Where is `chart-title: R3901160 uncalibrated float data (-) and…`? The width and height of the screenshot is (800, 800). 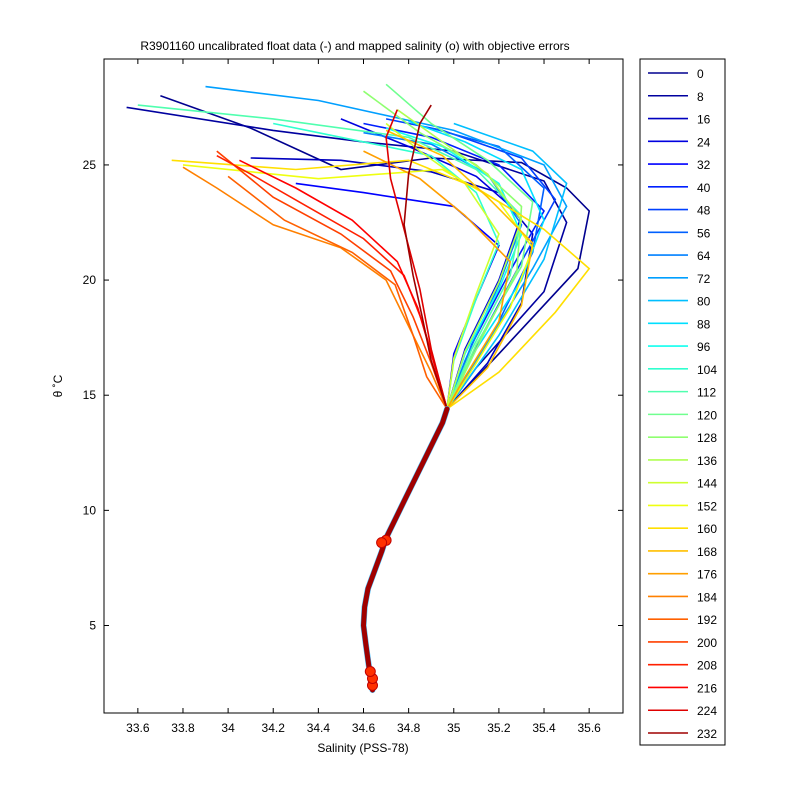
chart-title: R3901160 uncalibrated float data (-) and… is located at coordinates (354, 46).